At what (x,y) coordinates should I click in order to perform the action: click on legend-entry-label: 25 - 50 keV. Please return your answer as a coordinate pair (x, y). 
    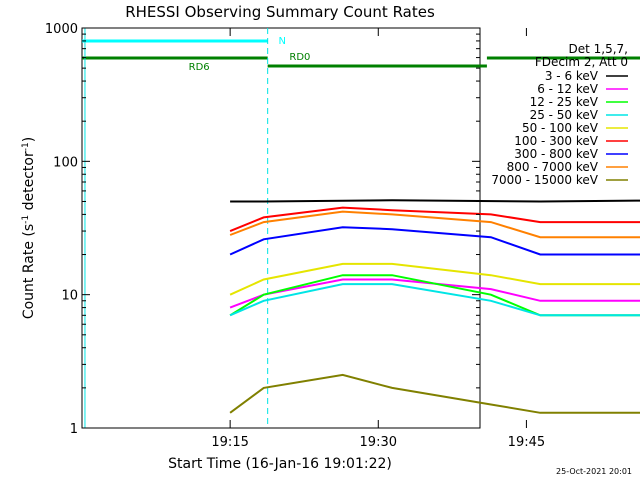
    Looking at the image, I should click on (564, 115).